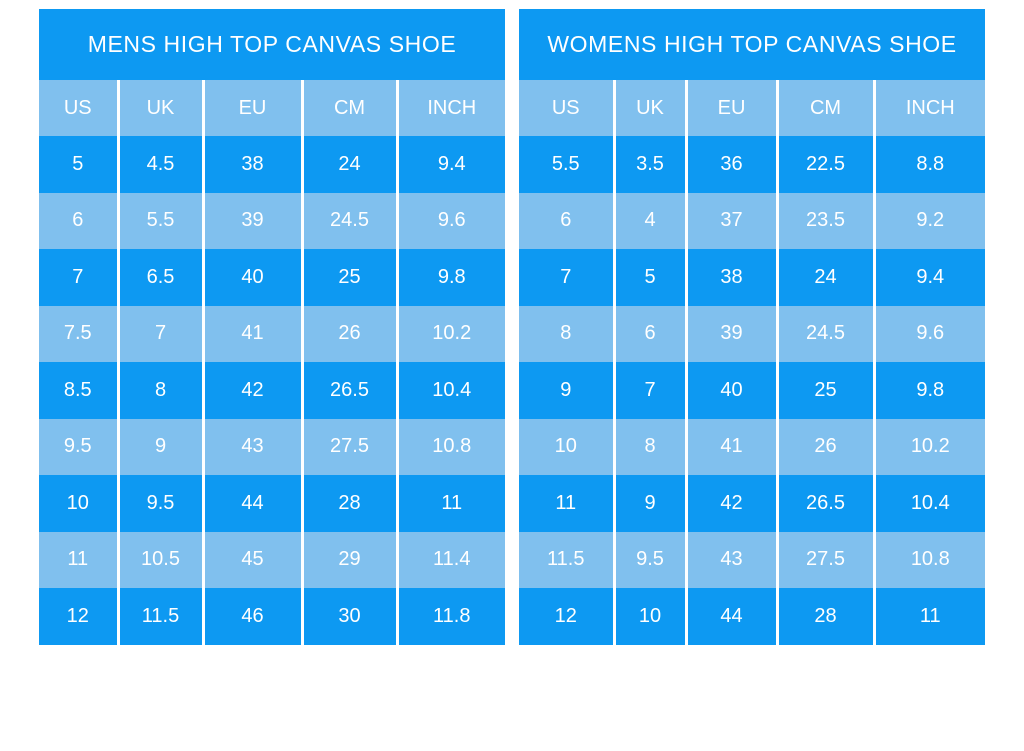 This screenshot has height=751, width=1024. Describe the element at coordinates (450, 616) in the screenshot. I see `size-cell: 11.8` at that location.